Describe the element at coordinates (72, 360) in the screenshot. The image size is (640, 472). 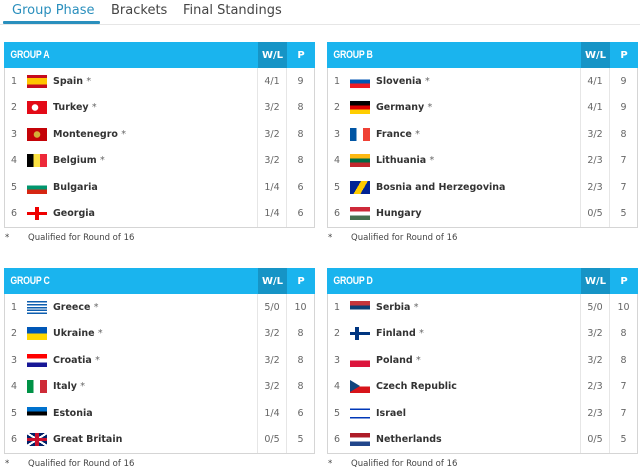
I see `team-name: Croatia` at that location.